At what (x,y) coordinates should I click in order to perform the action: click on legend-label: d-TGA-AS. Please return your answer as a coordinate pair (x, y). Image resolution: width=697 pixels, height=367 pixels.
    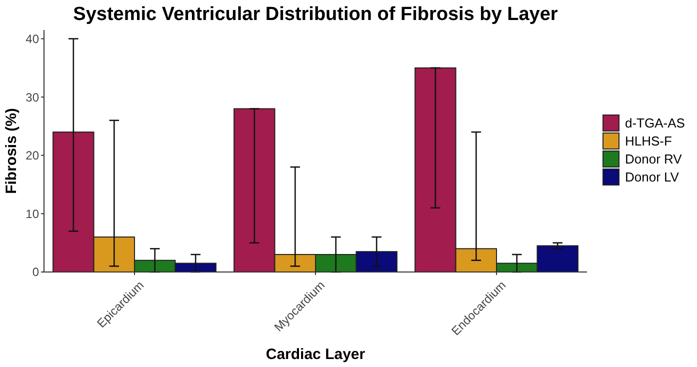
    Looking at the image, I should click on (655, 123).